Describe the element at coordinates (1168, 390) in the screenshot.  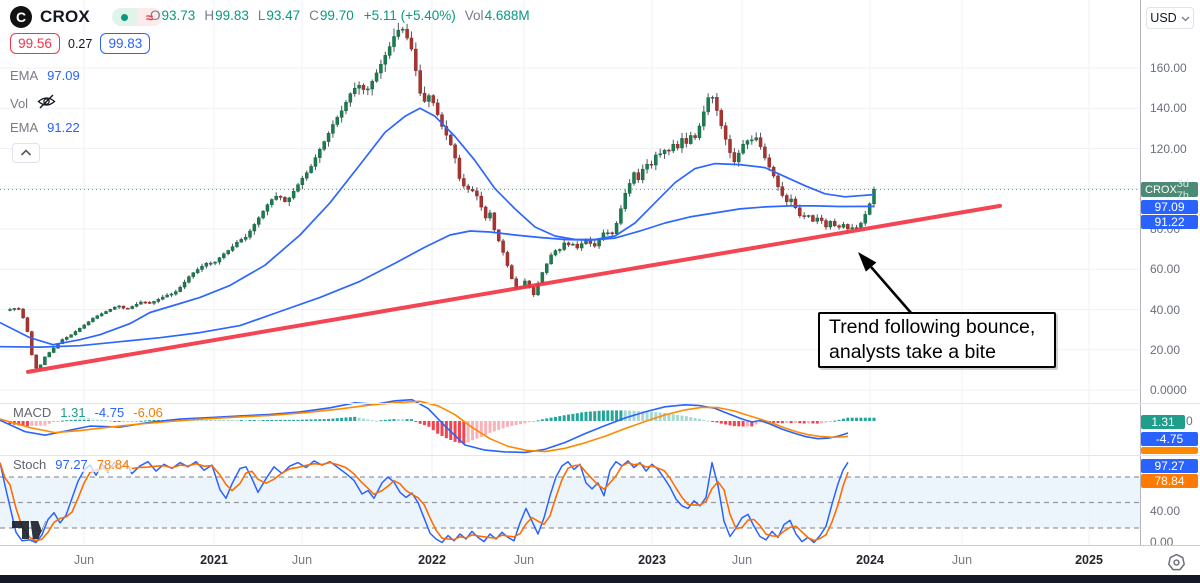
I see `price-tick: 0.0000` at that location.